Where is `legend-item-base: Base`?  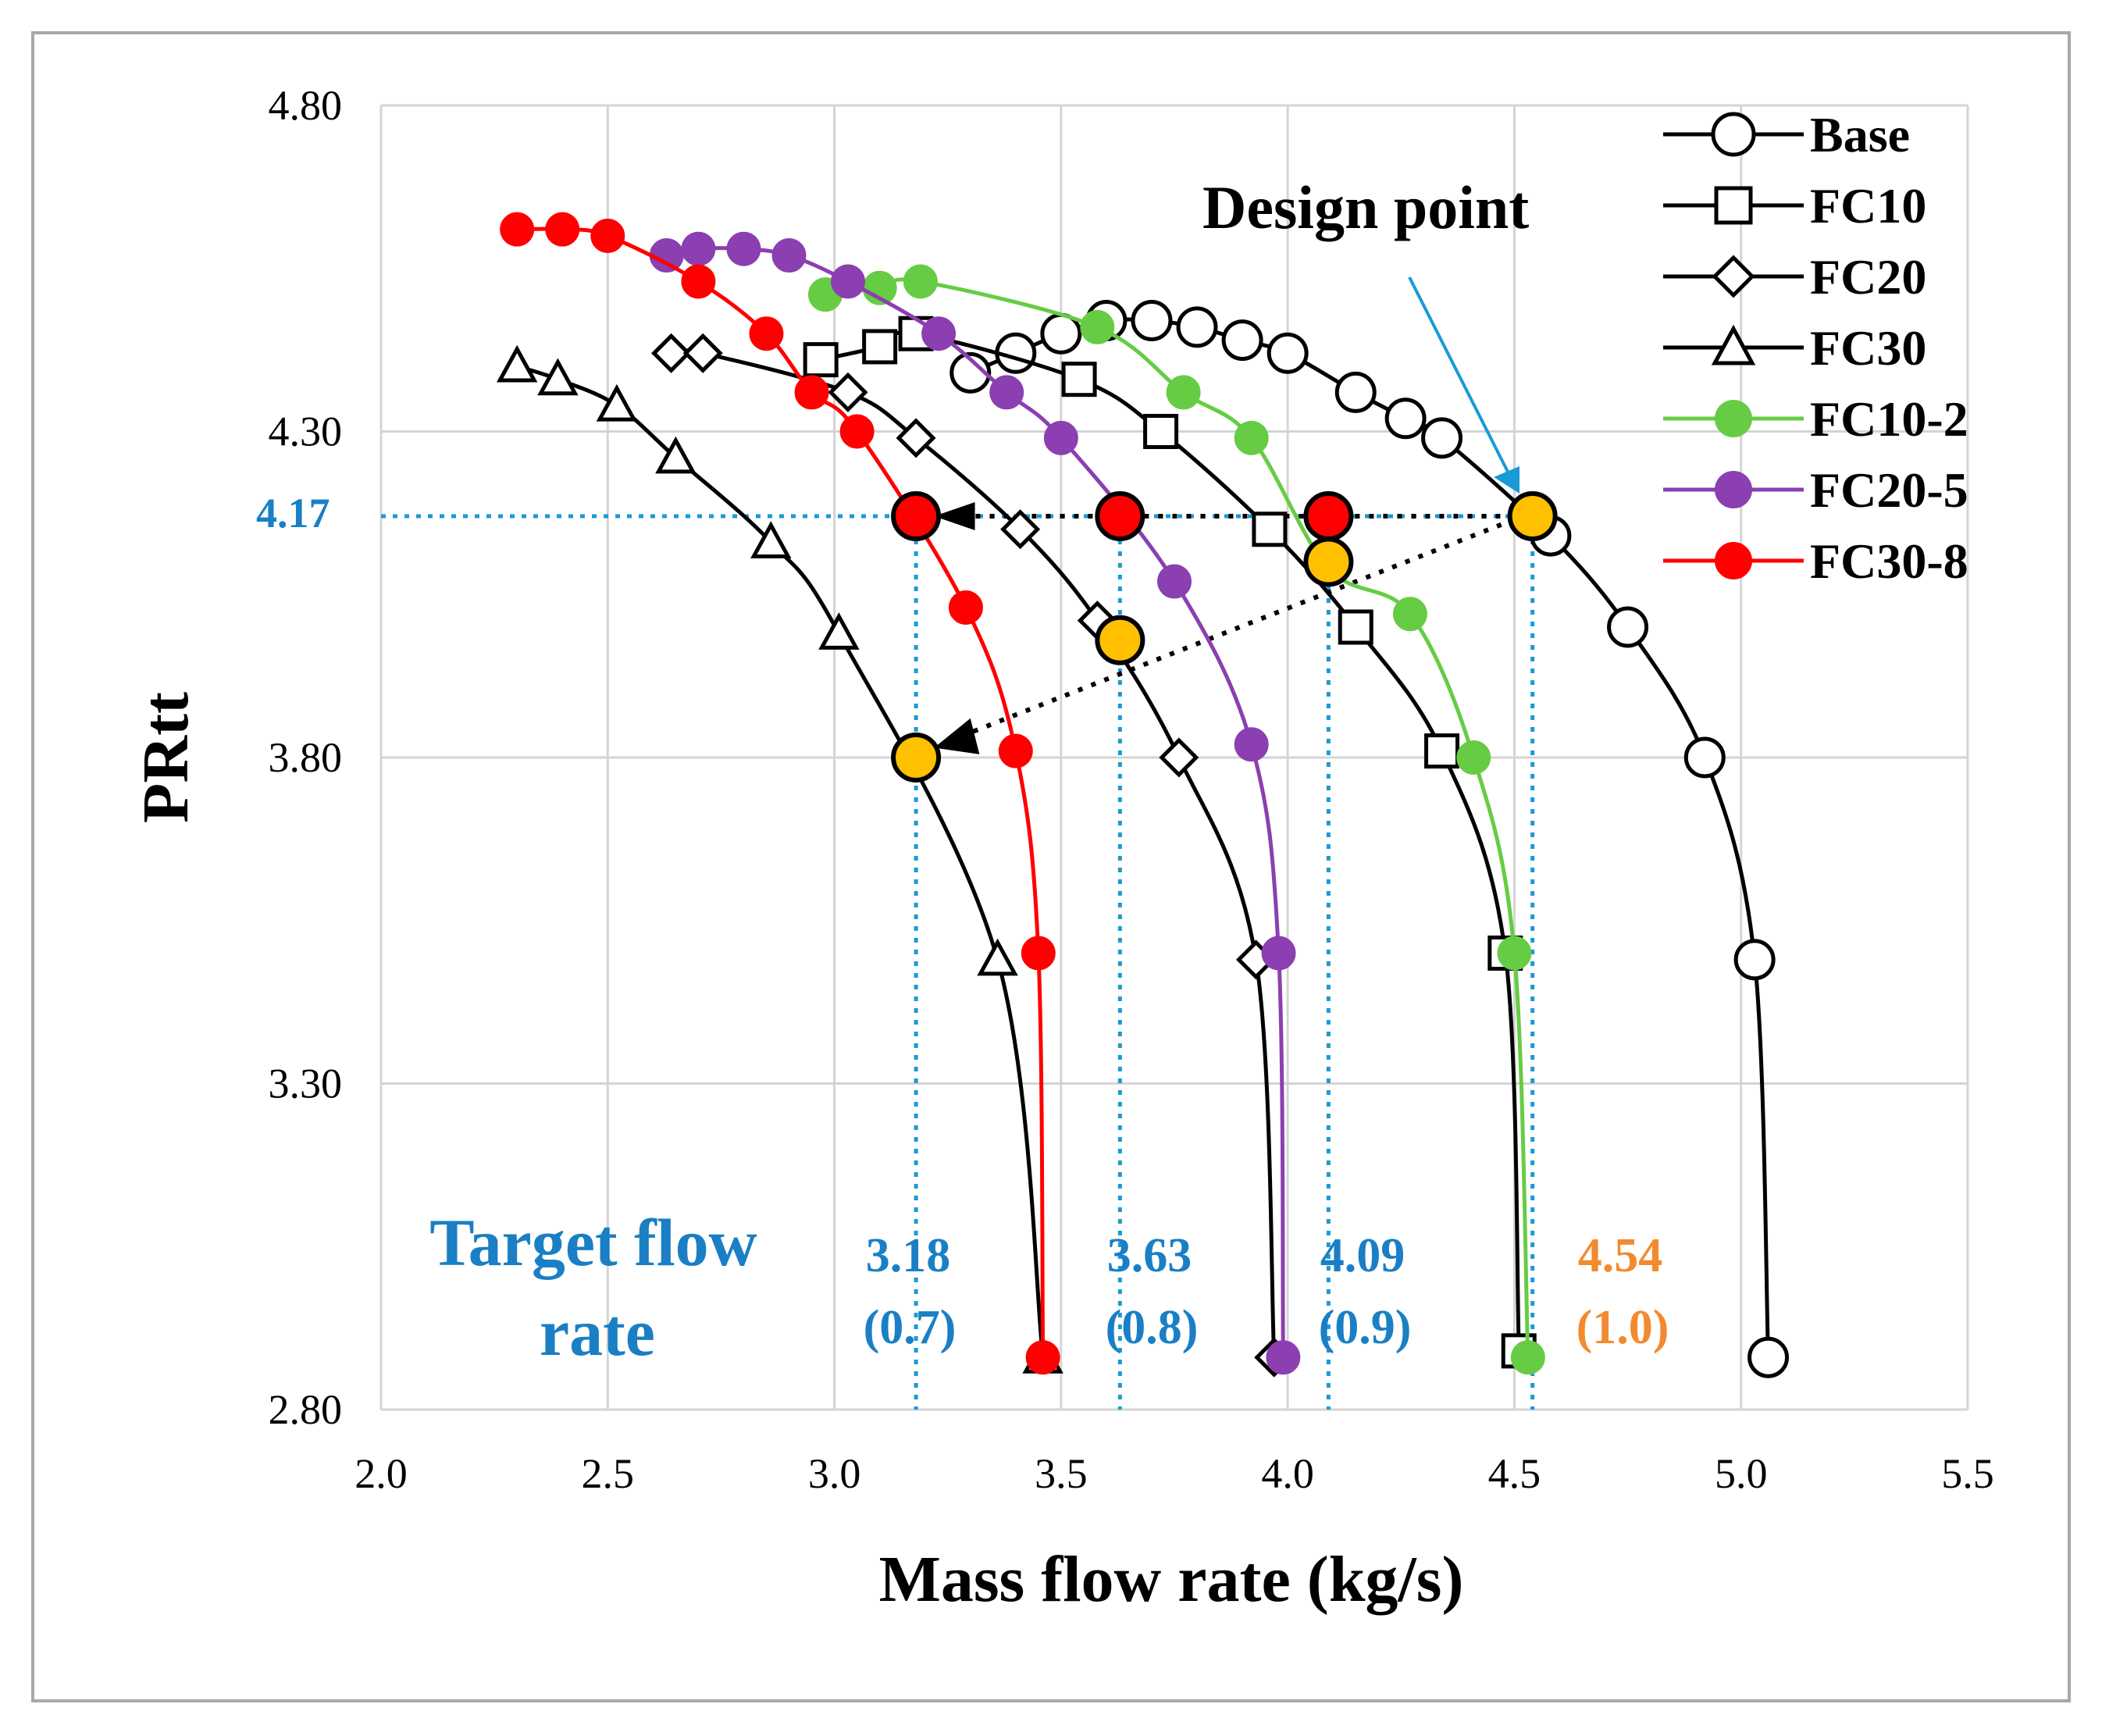 legend-item-base: Base is located at coordinates (1786, 135).